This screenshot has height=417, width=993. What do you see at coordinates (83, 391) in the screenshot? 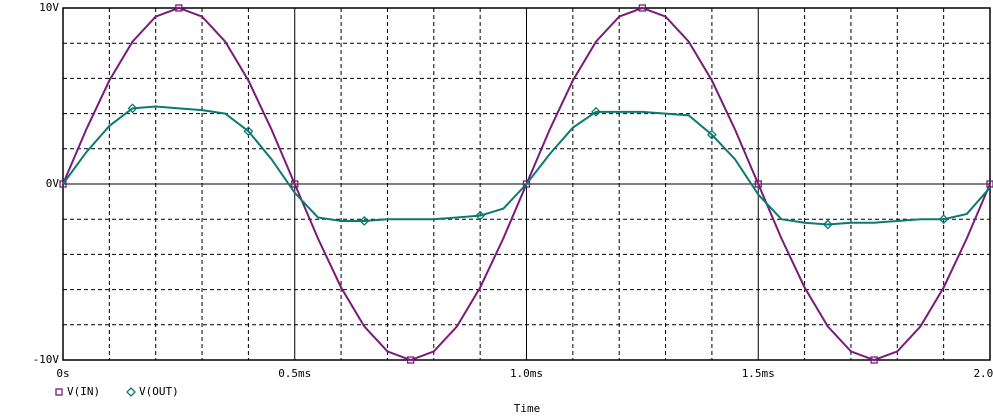
I see `legend-label: V(IN)` at bounding box center [83, 391].